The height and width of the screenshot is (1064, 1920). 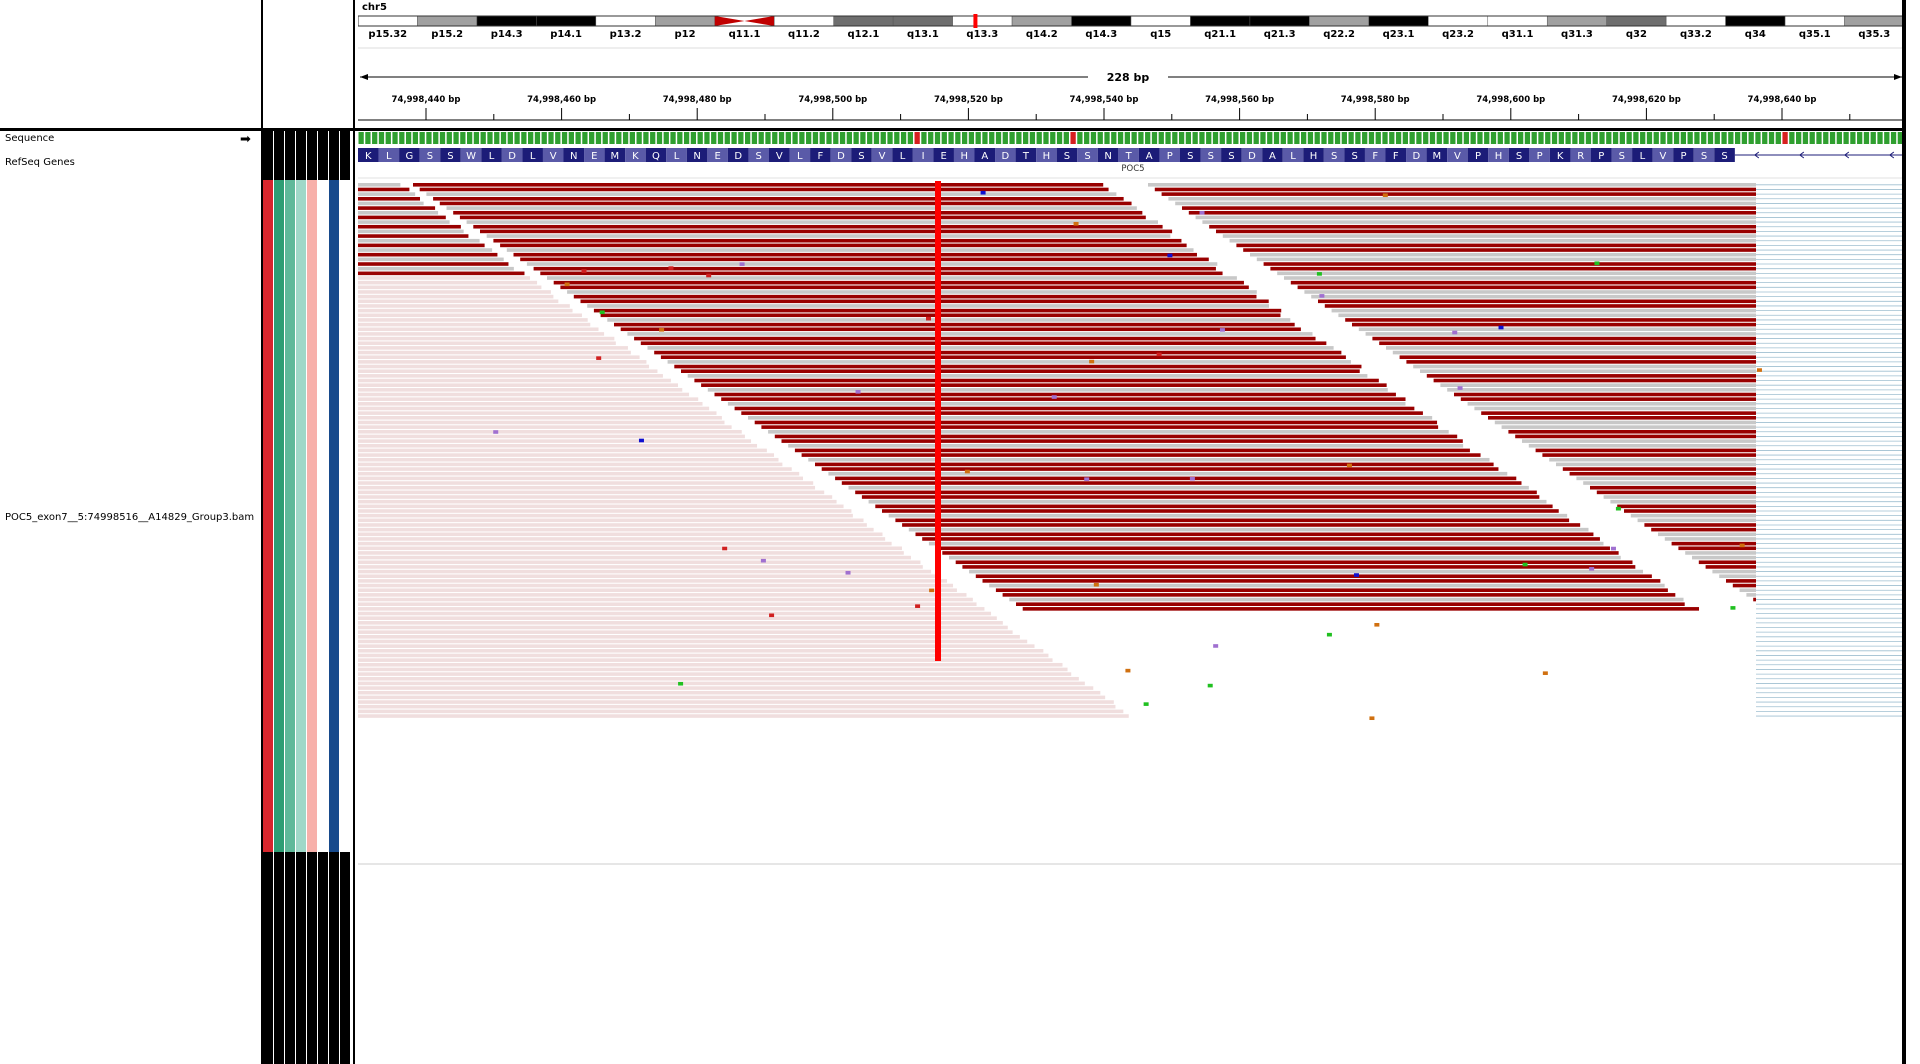 What do you see at coordinates (975, 21) in the screenshot?
I see `current-region-marker` at bounding box center [975, 21].